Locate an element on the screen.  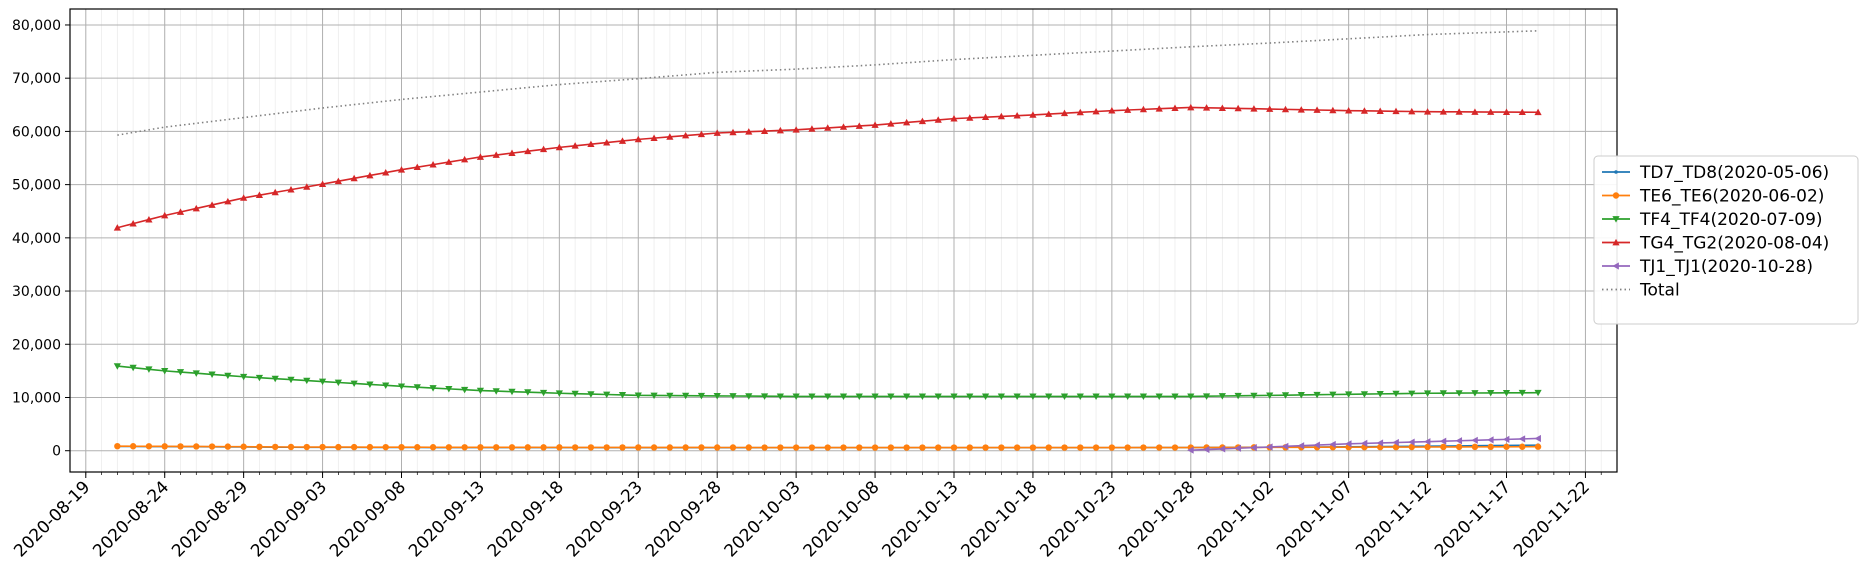
x-tick-label: 2020-10-13 is located at coordinates (921, 519).